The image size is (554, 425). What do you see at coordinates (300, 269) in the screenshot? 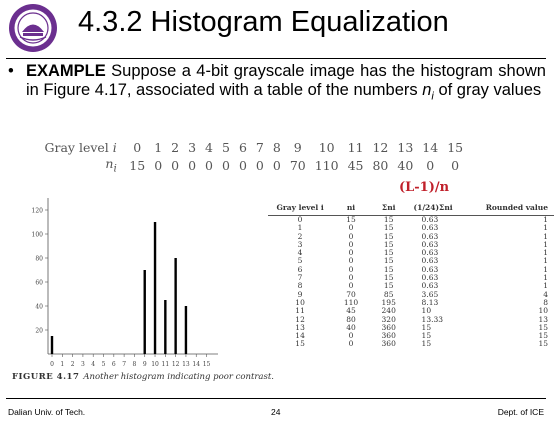
I see `row-gray-level: 6` at bounding box center [300, 269].